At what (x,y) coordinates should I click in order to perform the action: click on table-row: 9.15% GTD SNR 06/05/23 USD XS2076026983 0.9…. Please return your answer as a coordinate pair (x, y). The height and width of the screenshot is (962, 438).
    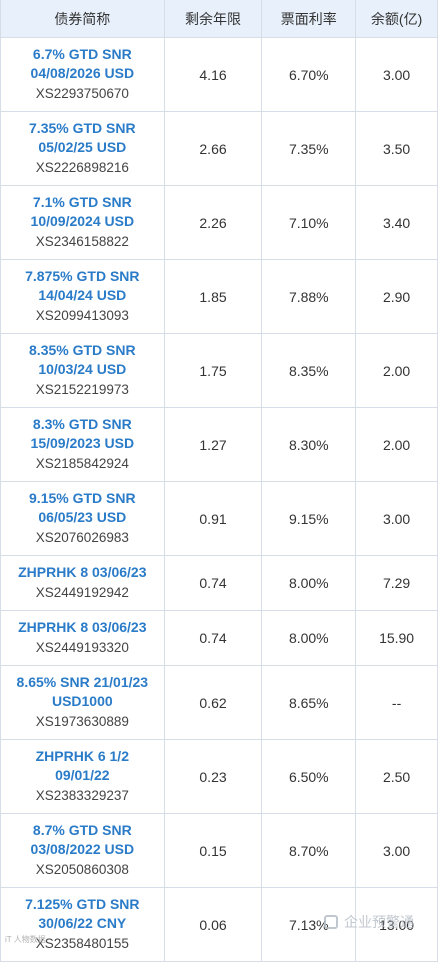
    Looking at the image, I should click on (219, 519).